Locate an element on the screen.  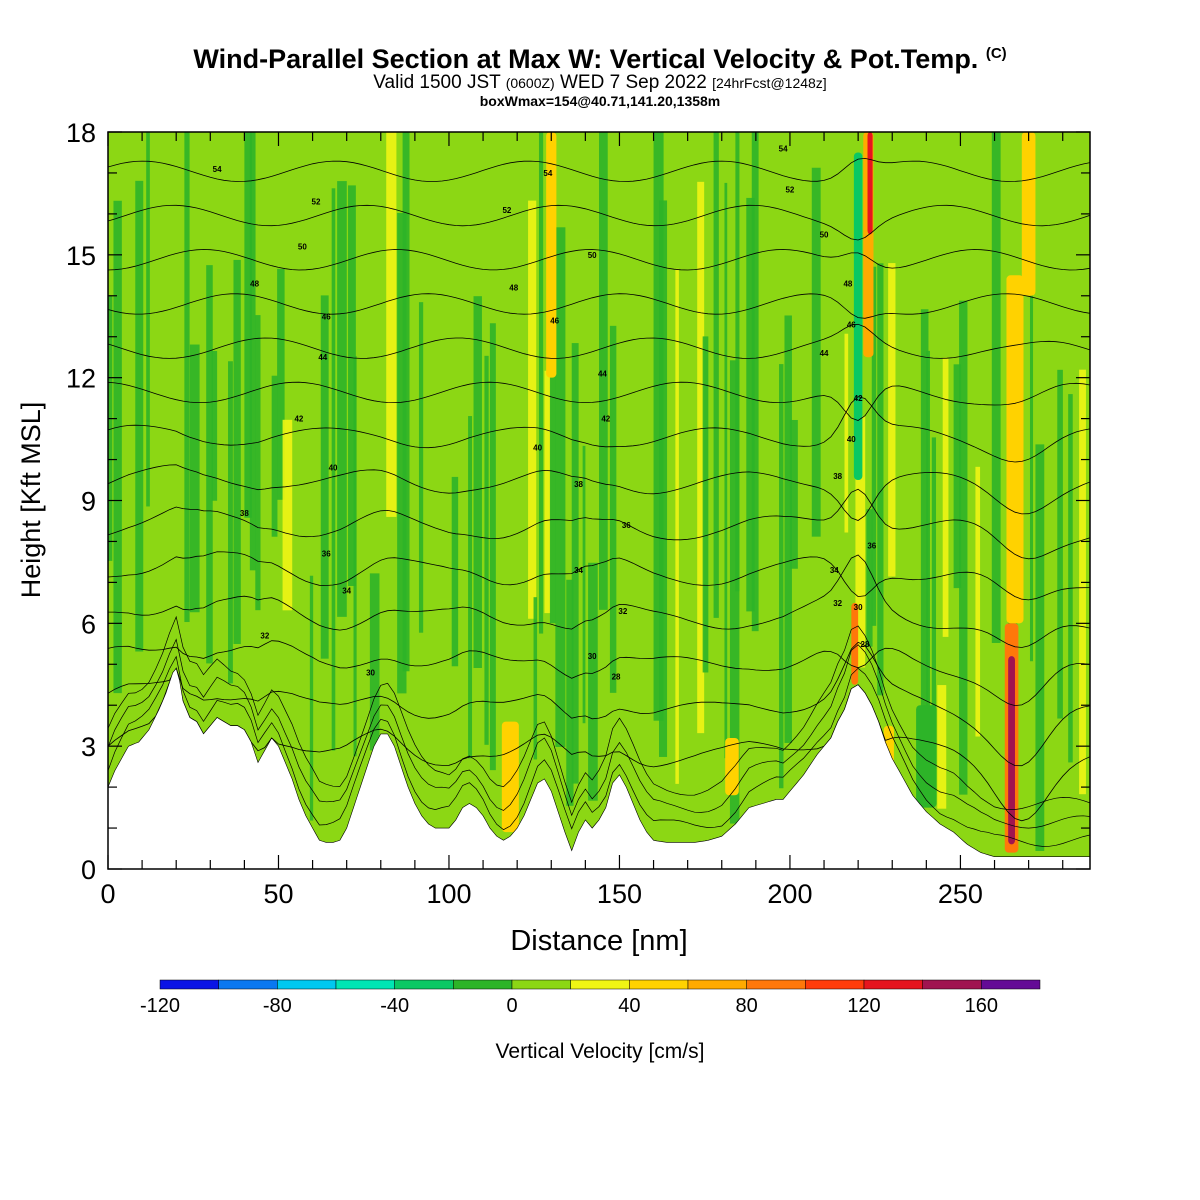
y-tick-label: 9 is located at coordinates (88, 502).